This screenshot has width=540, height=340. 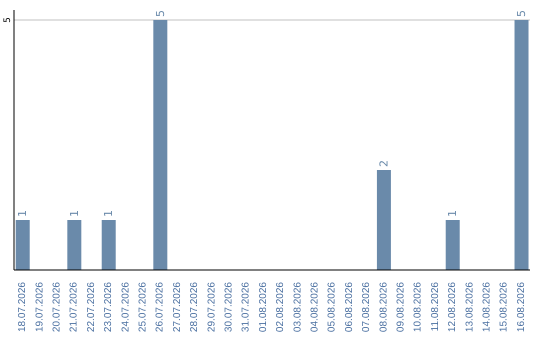 I want to click on x-tick-label: 31.07.2026, so click(x=246, y=307).